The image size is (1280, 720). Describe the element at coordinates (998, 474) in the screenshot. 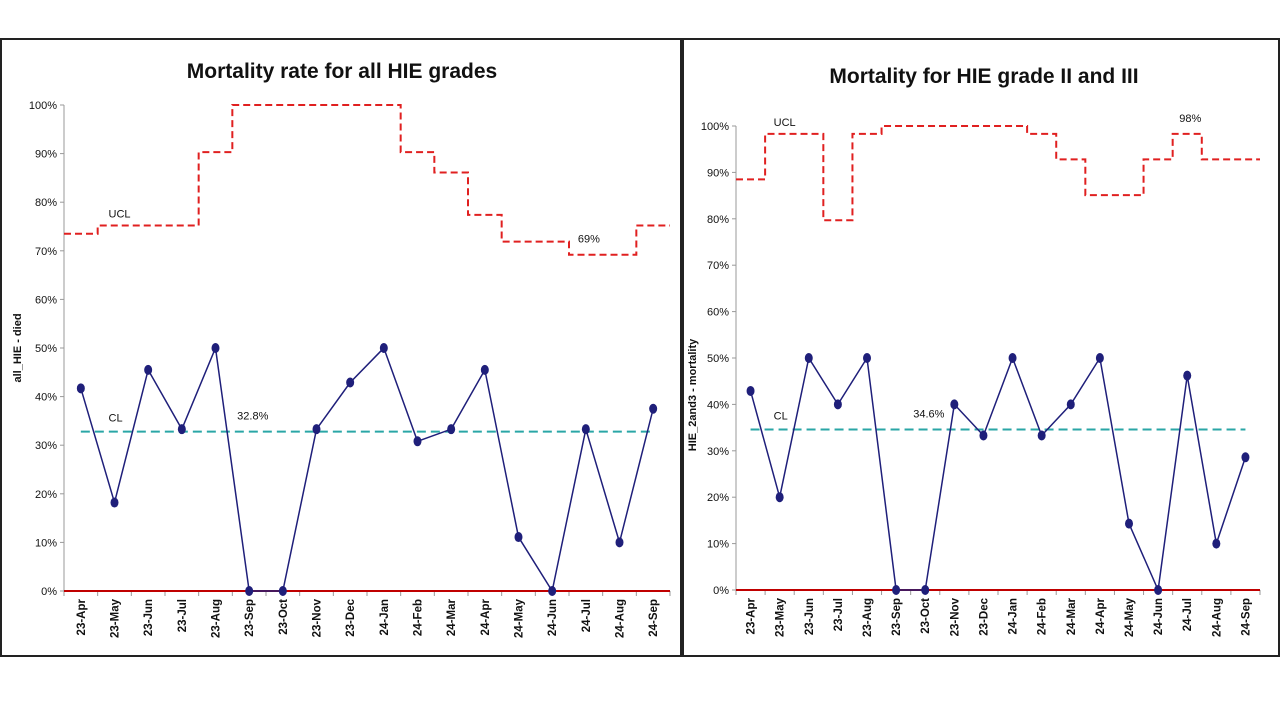

I see `series-line` at that location.